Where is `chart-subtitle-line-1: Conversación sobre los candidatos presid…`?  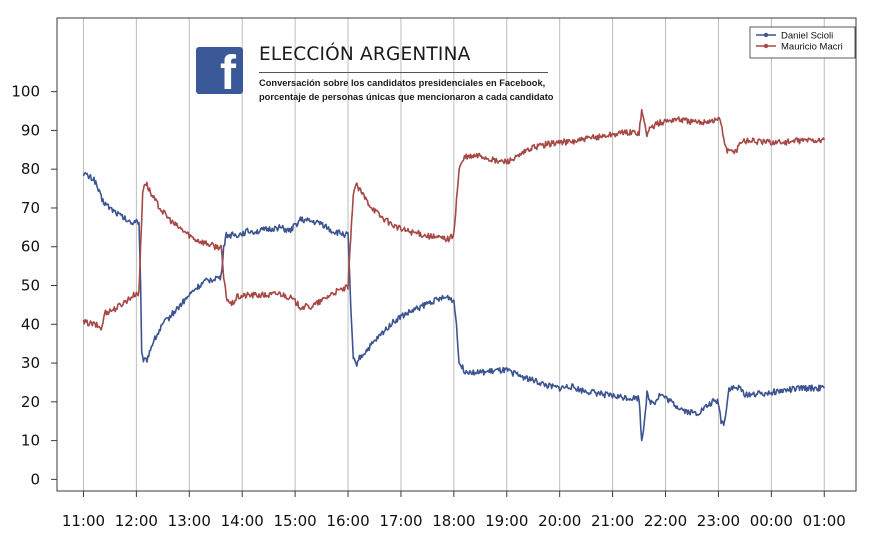 chart-subtitle-line-1: Conversación sobre los candidatos presid… is located at coordinates (402, 83).